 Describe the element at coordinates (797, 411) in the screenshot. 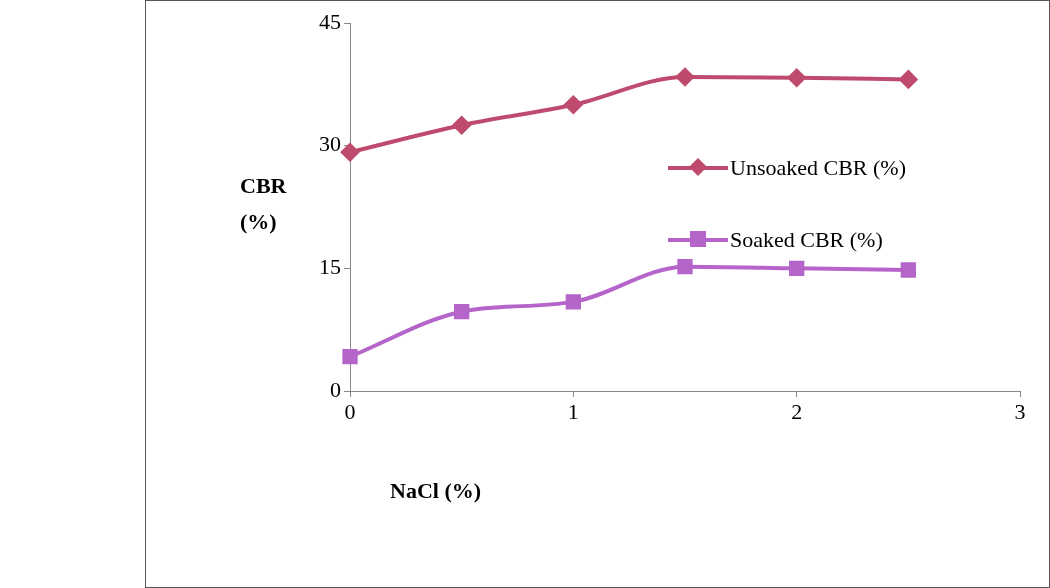

I see `x-tick-label: 2` at that location.